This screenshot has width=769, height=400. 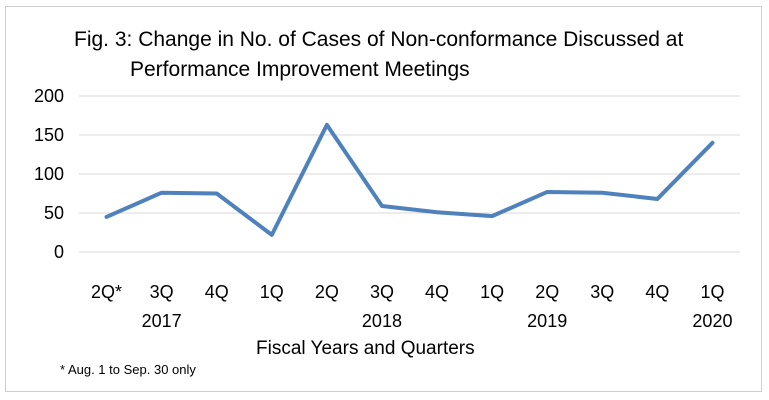 What do you see at coordinates (300, 69) in the screenshot?
I see `chart-title-line-2: Performance Improvement Meetings` at bounding box center [300, 69].